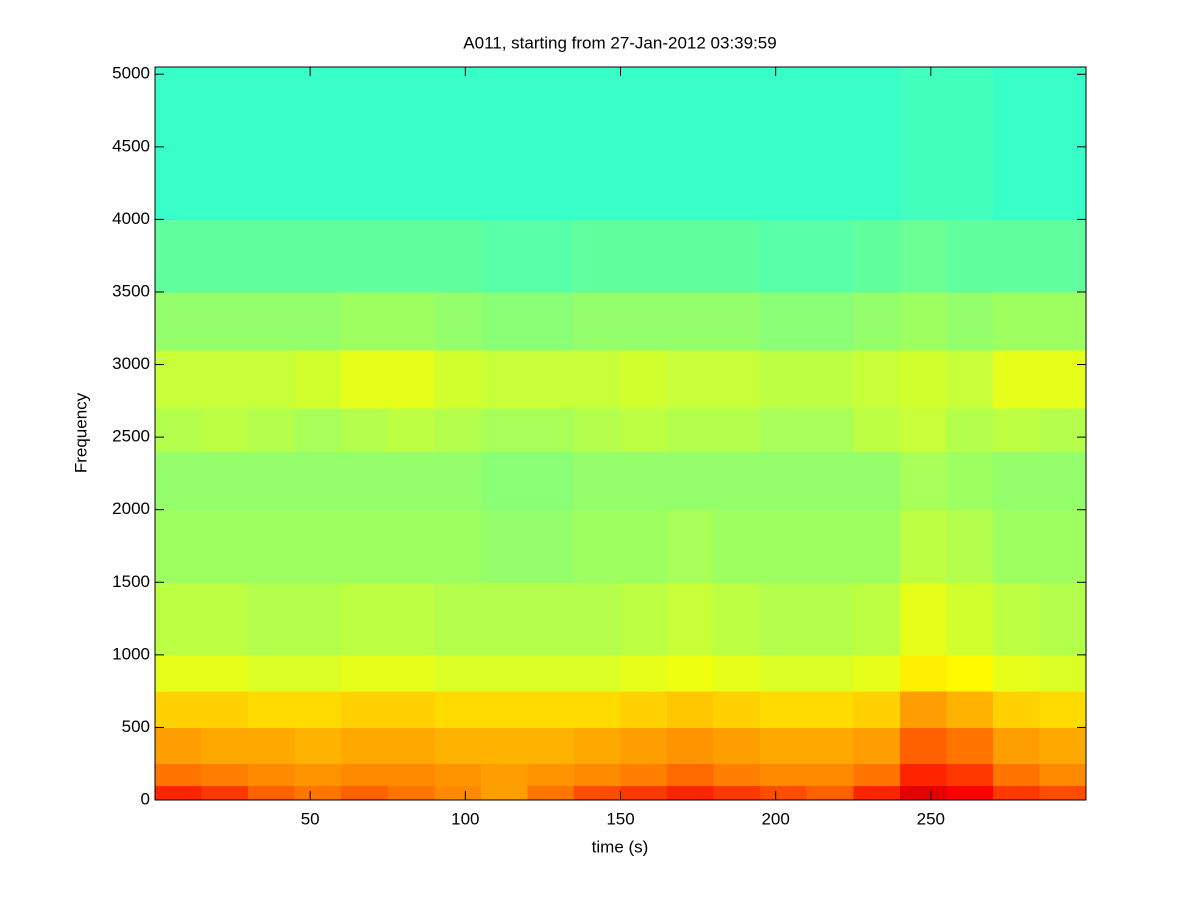  Describe the element at coordinates (131, 290) in the screenshot. I see `y-tick-label: 3500` at that location.